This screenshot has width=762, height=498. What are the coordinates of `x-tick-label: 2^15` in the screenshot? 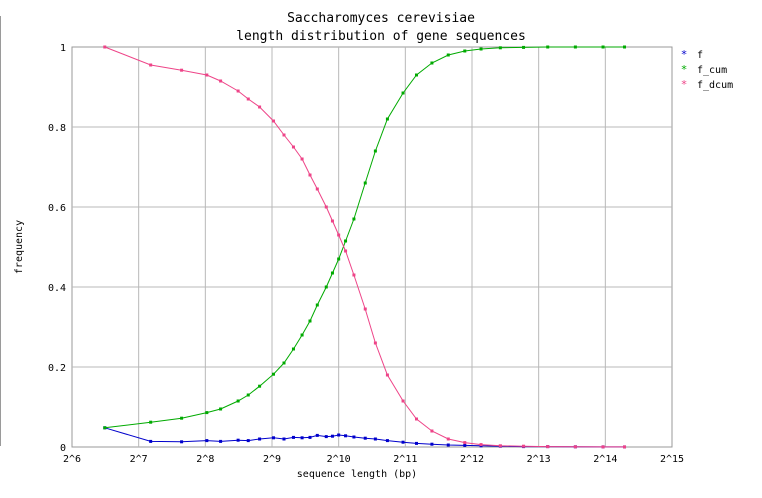 It's located at (672, 459).